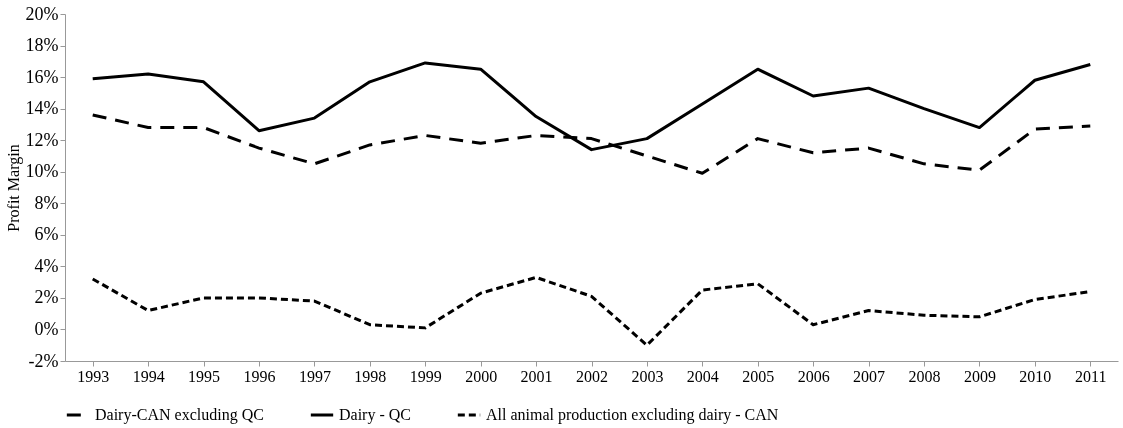 This screenshot has height=428, width=1123. Describe the element at coordinates (375, 415) in the screenshot. I see `legend-label: Dairy - QC` at that location.